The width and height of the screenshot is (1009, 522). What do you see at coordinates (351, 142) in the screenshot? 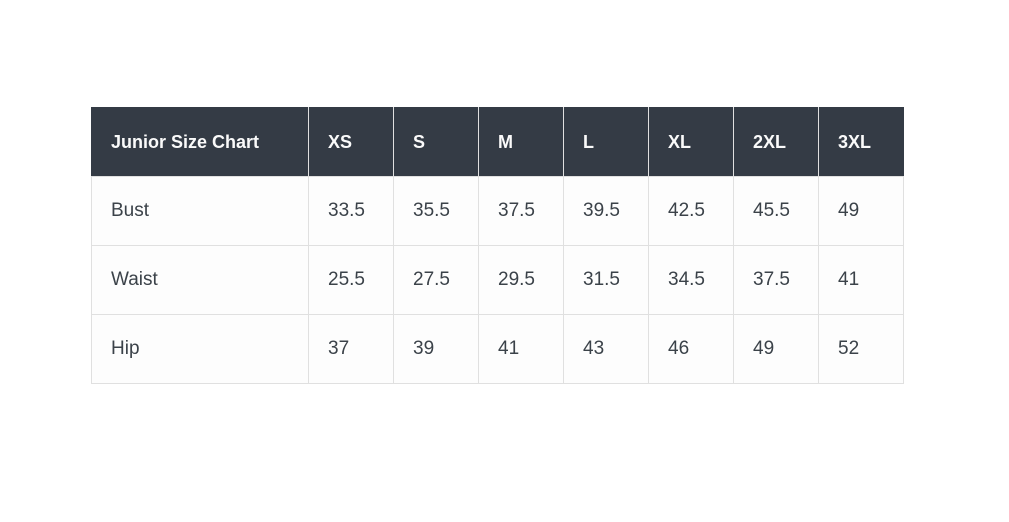
I see `header-cell-xs: XS` at bounding box center [351, 142].